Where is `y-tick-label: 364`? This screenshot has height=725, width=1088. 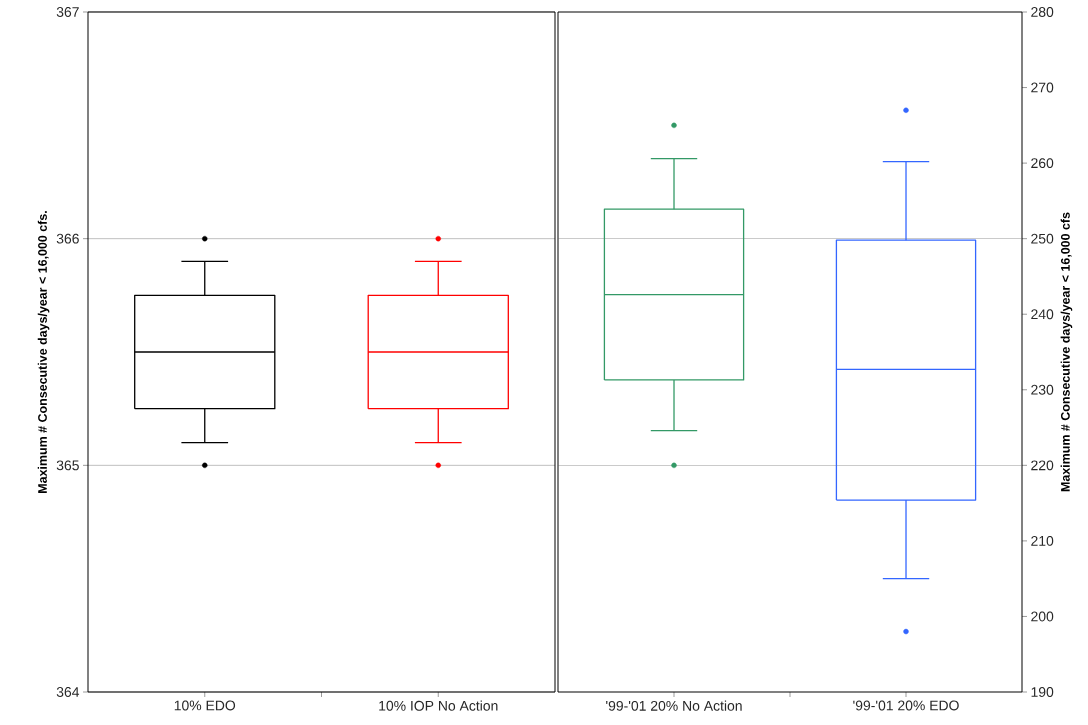 y-tick-label: 364 is located at coordinates (68, 692).